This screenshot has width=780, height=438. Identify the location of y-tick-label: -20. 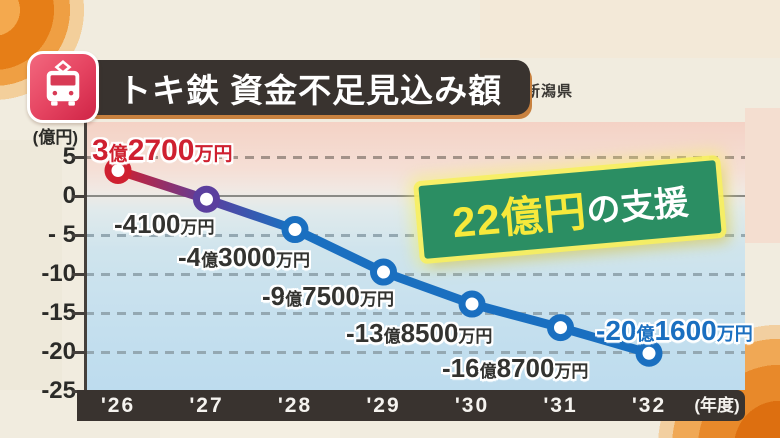
(58, 351).